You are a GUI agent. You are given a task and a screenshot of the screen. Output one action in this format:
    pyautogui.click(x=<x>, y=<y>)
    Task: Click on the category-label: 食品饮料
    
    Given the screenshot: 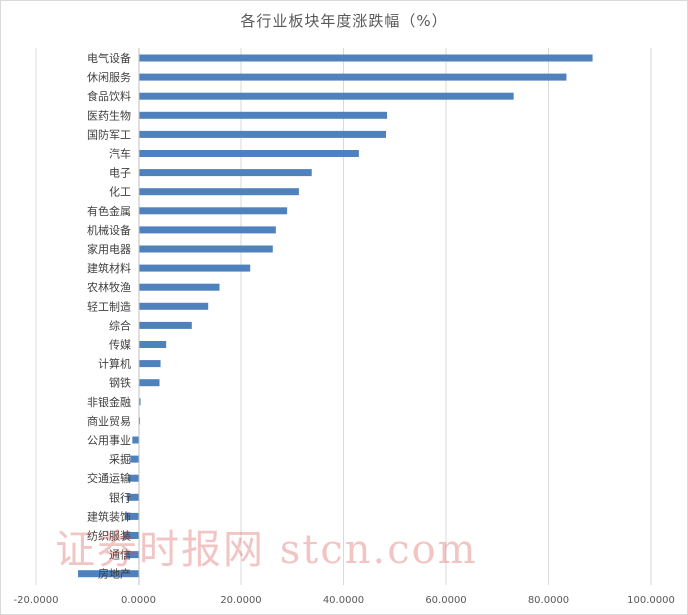 What is the action you would take?
    pyautogui.click(x=109, y=96)
    